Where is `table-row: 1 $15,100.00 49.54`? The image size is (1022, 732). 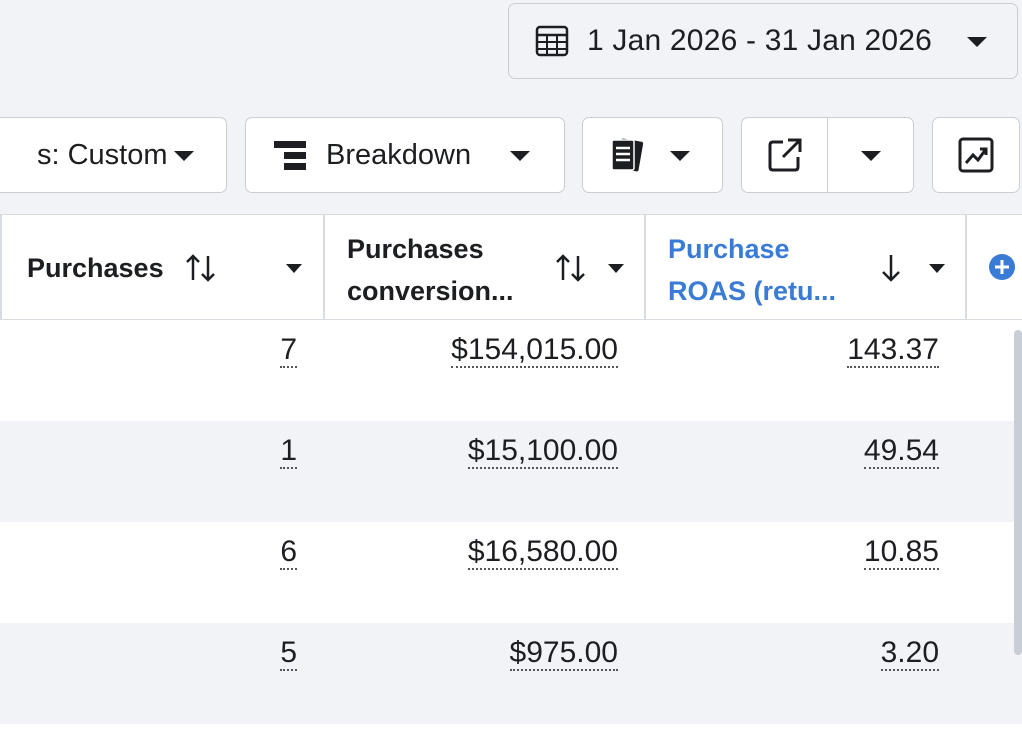
table-row: 1 $15,100.00 49.54 is located at coordinates (511, 471).